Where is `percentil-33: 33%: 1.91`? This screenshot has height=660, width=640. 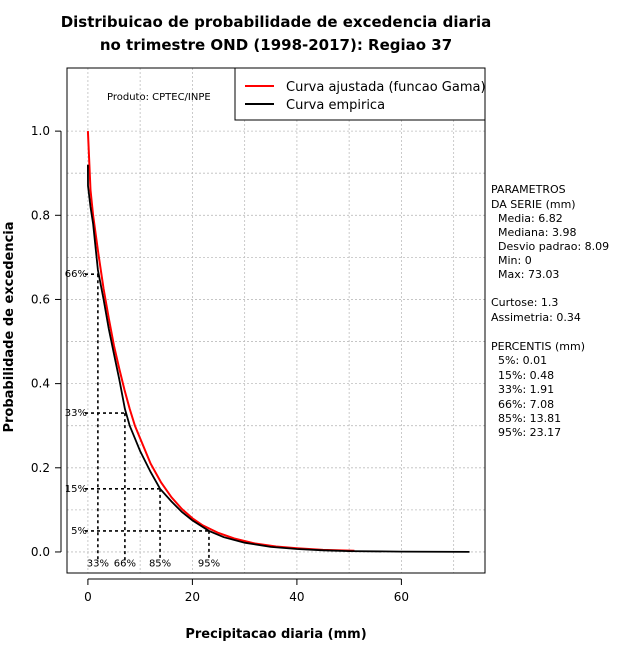
percentil-33: 33%: 1.91 is located at coordinates (526, 389).